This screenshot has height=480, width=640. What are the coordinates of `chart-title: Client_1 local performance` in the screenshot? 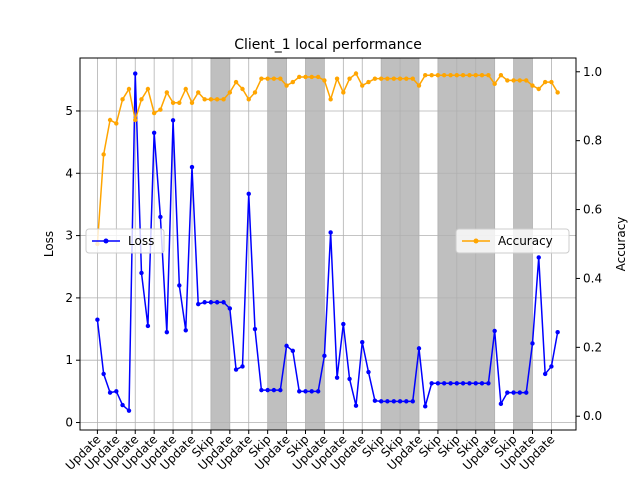 It's located at (328, 45).